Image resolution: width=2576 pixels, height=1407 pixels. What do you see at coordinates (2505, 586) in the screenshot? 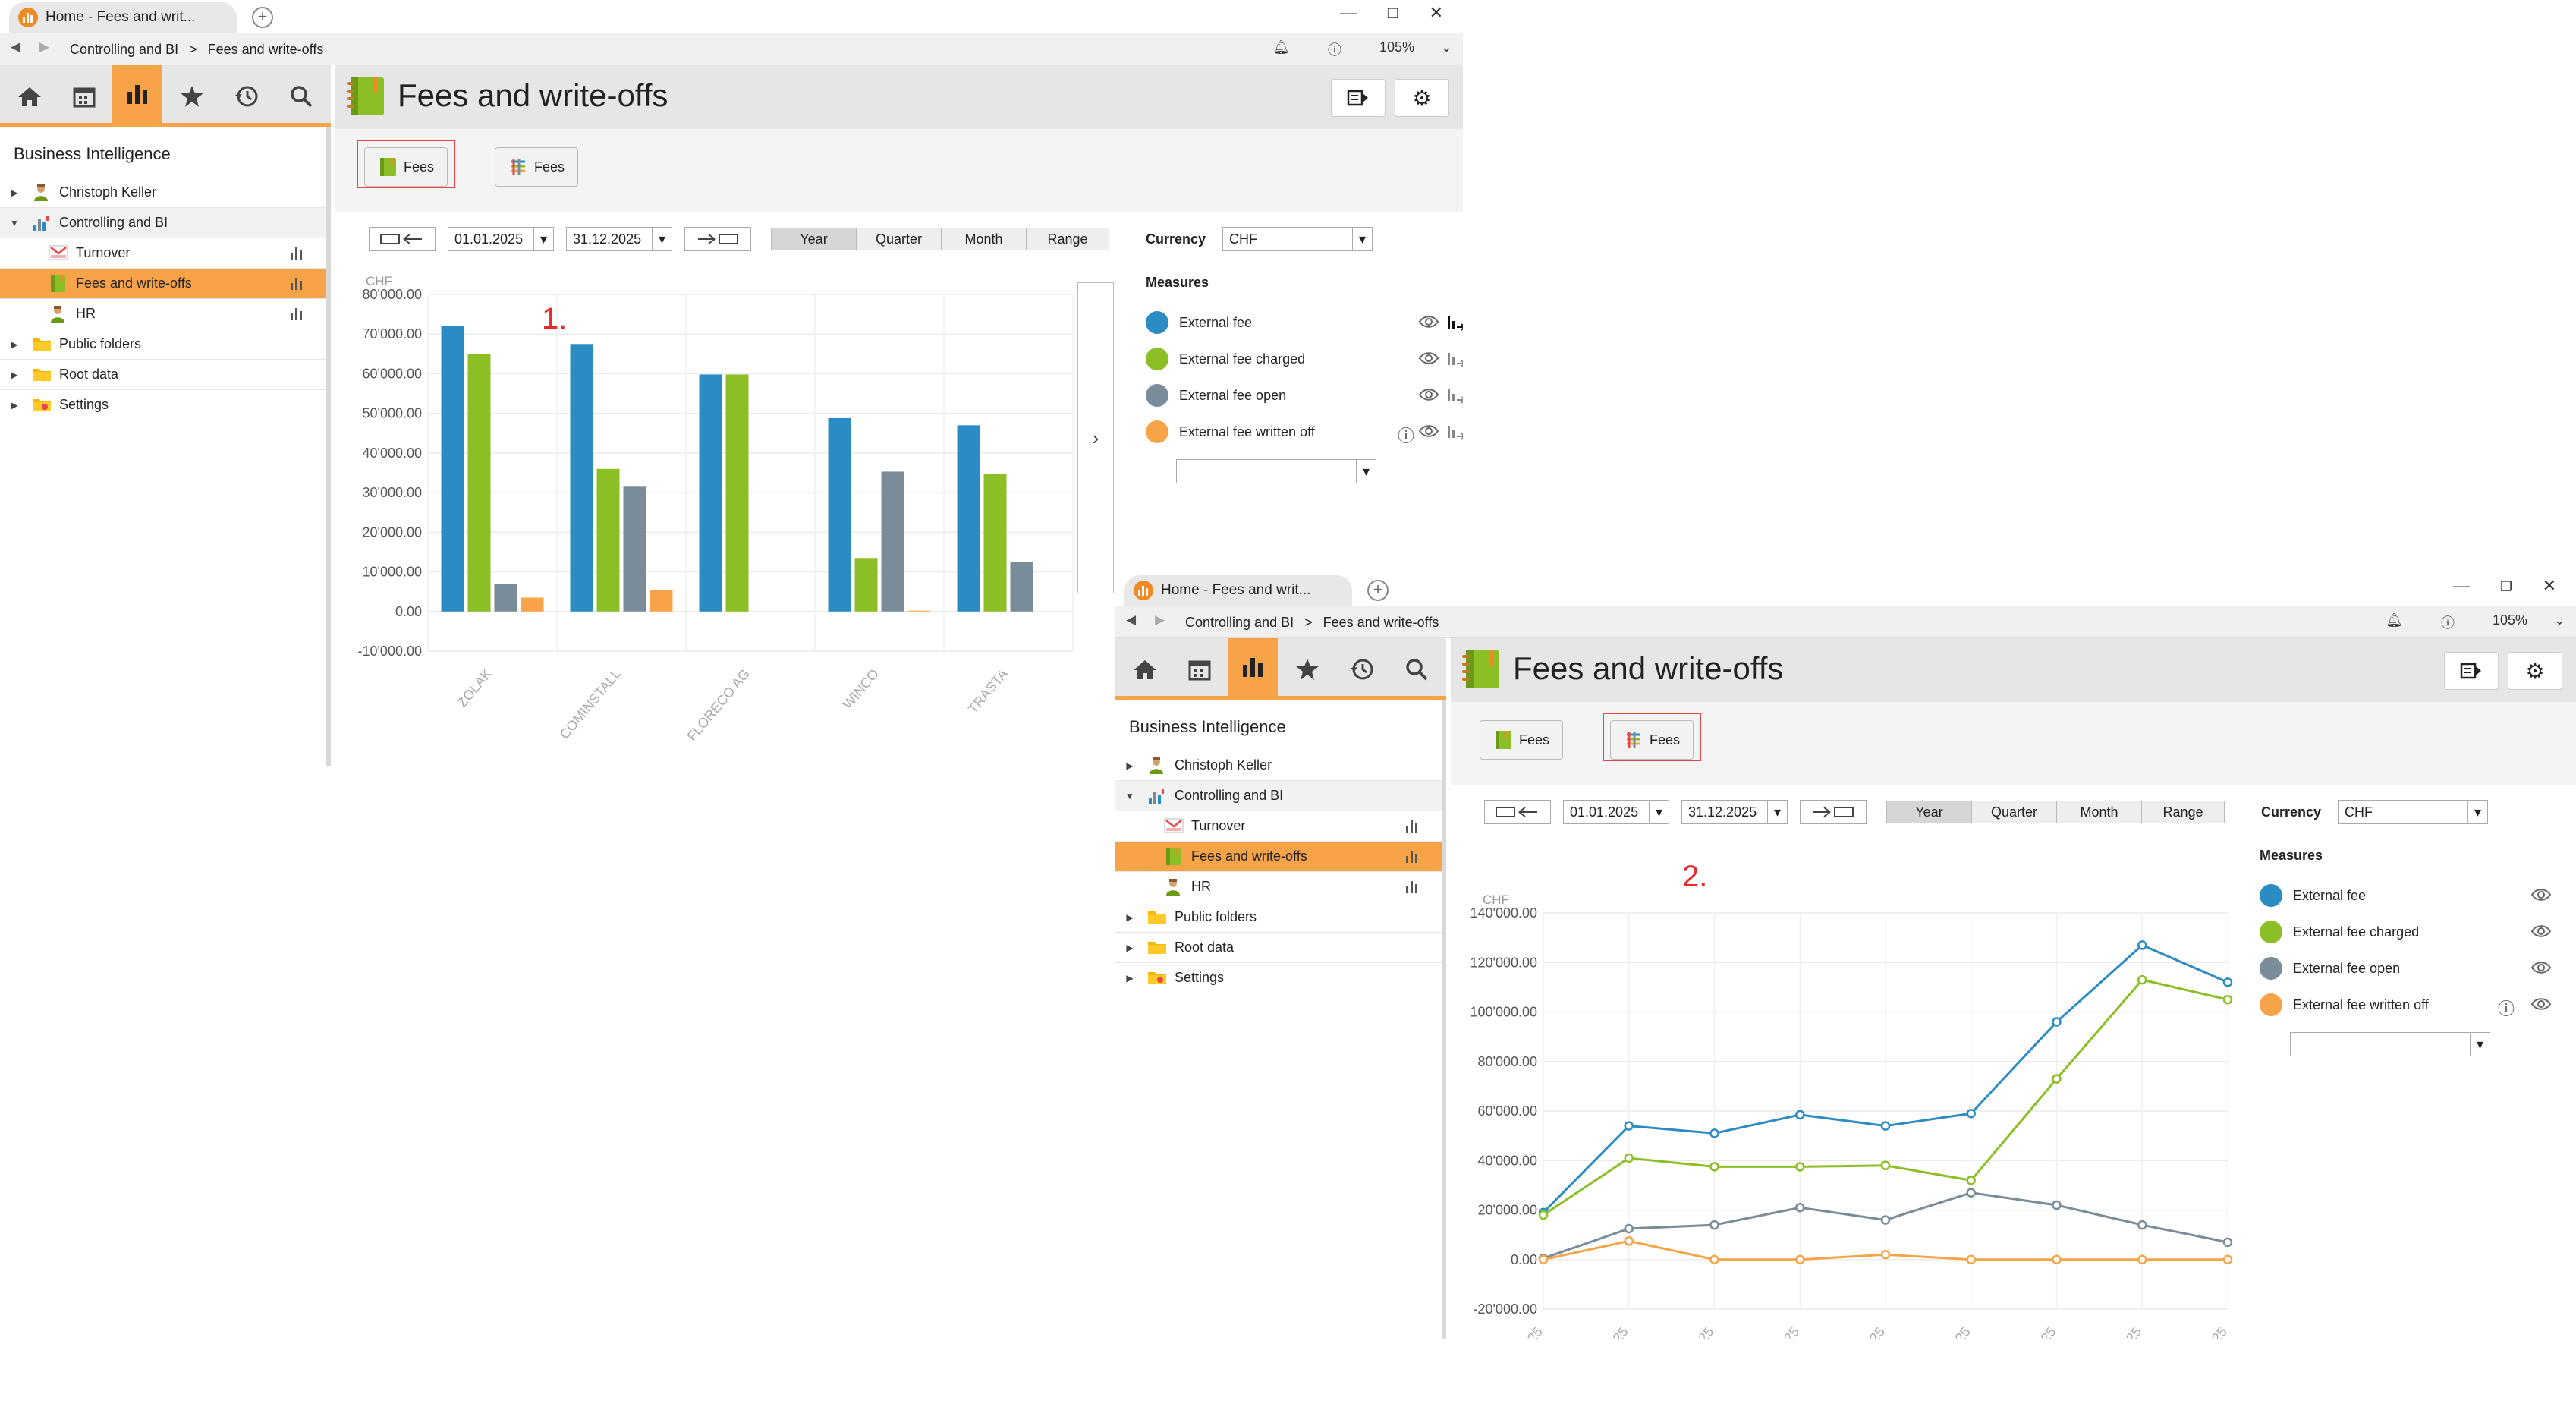
I see `restore-icon: ❐` at bounding box center [2505, 586].